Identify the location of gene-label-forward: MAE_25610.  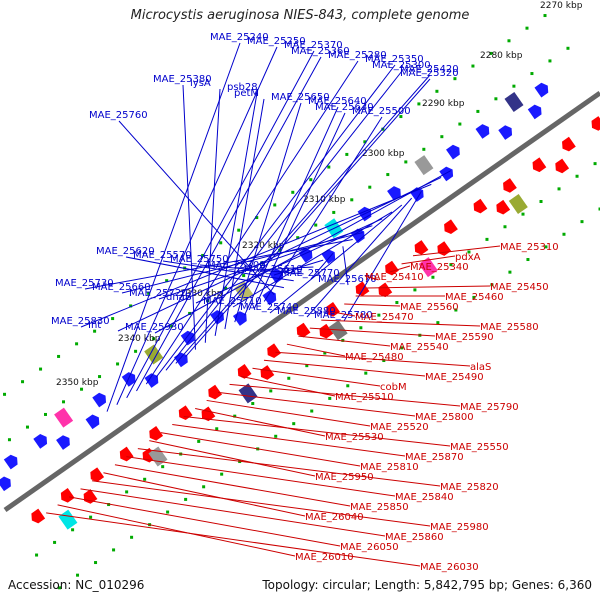
(273, 269).